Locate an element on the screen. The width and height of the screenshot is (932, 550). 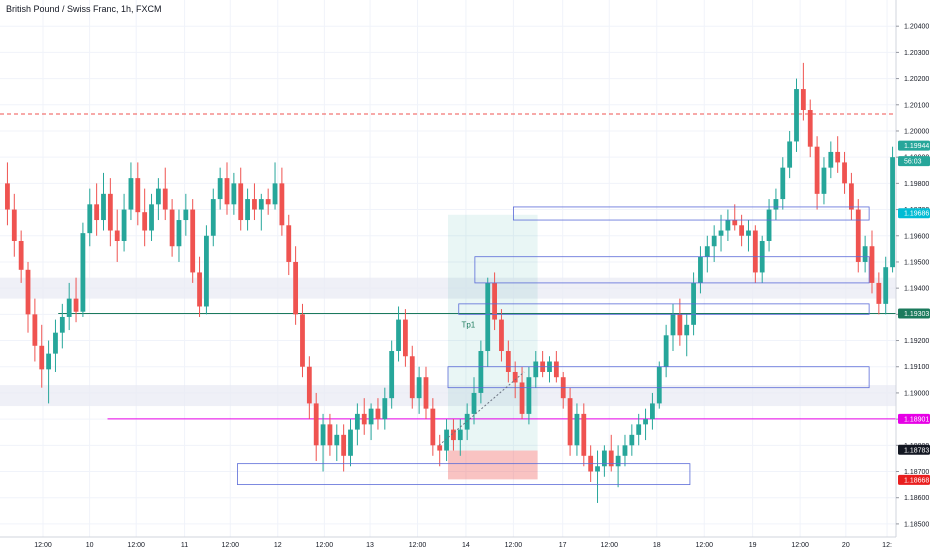
price-tag-label: 1.19303 is located at coordinates (916, 314).